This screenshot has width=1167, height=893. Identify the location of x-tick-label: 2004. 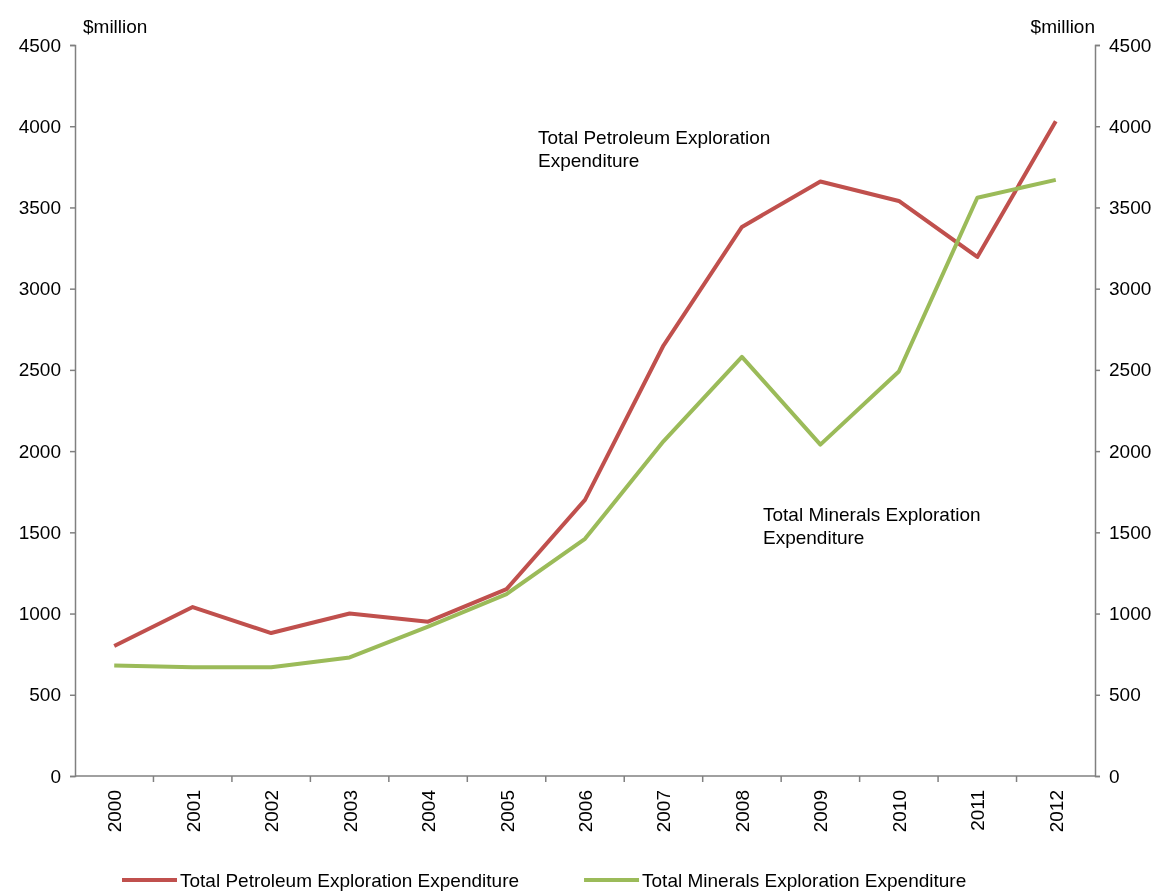
(429, 811).